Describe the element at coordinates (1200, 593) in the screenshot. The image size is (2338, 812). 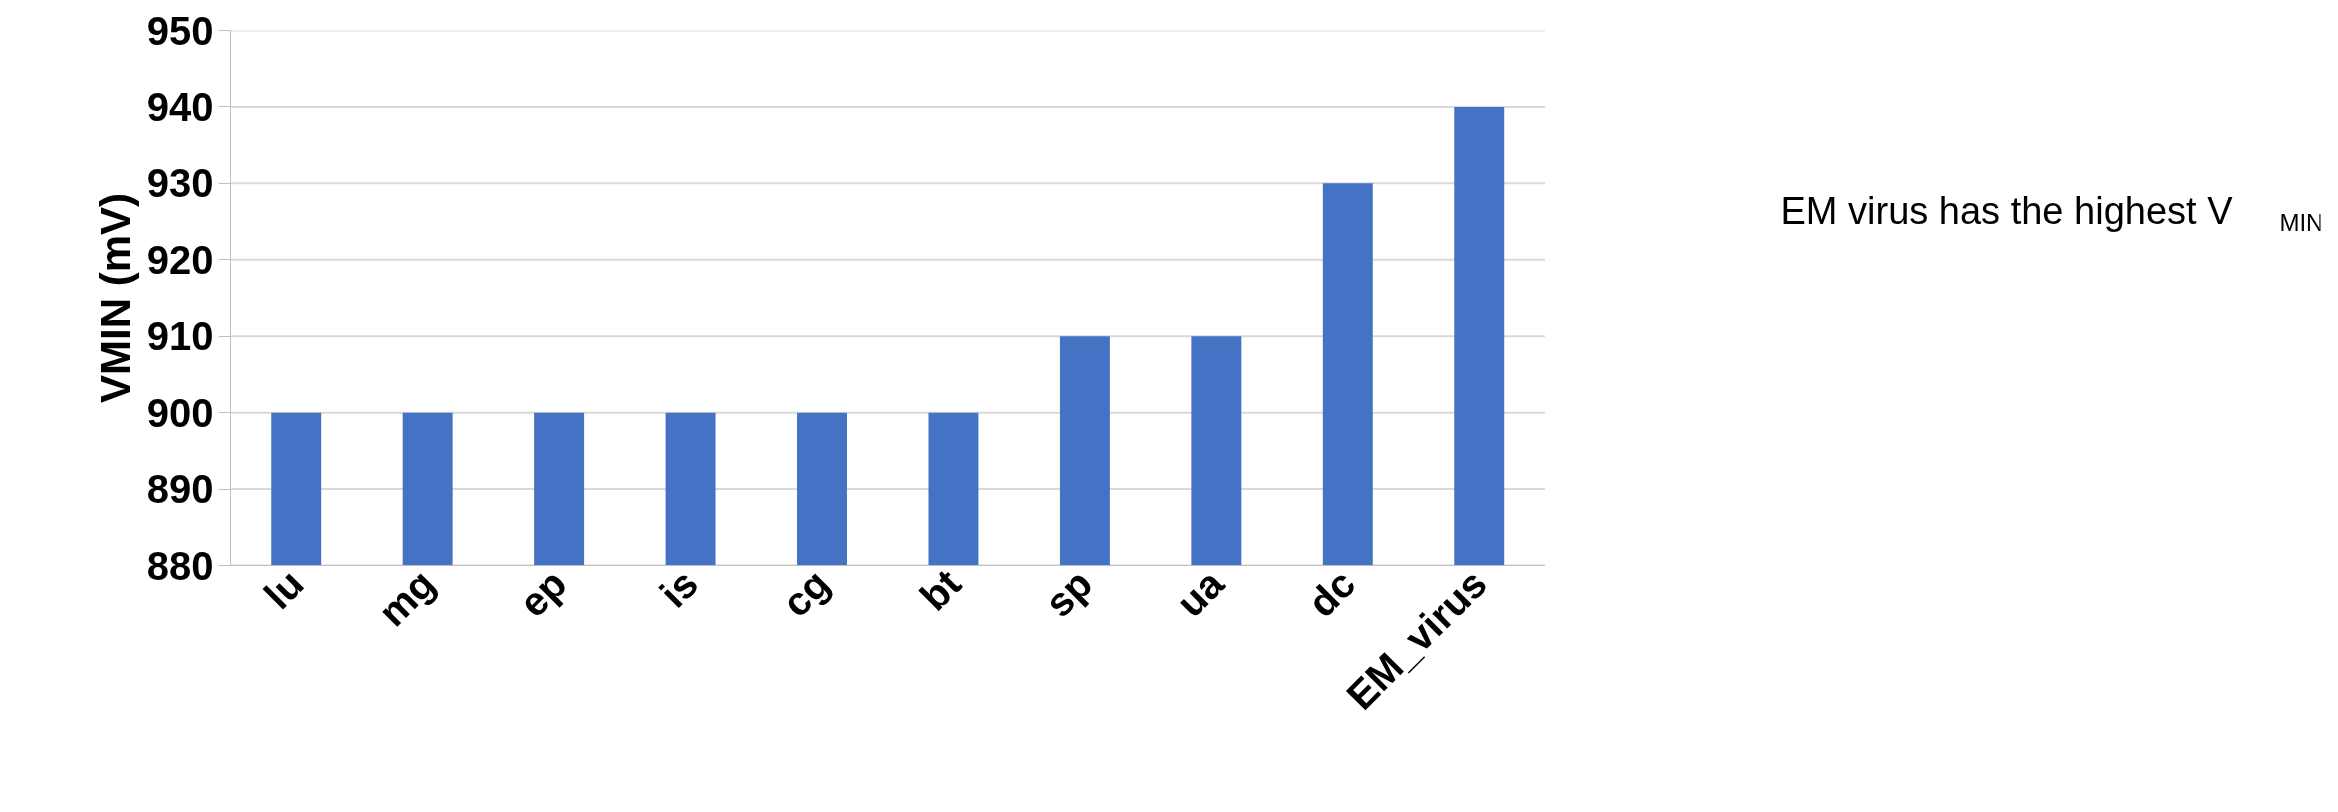
I see `x-tick-label: ua` at that location.